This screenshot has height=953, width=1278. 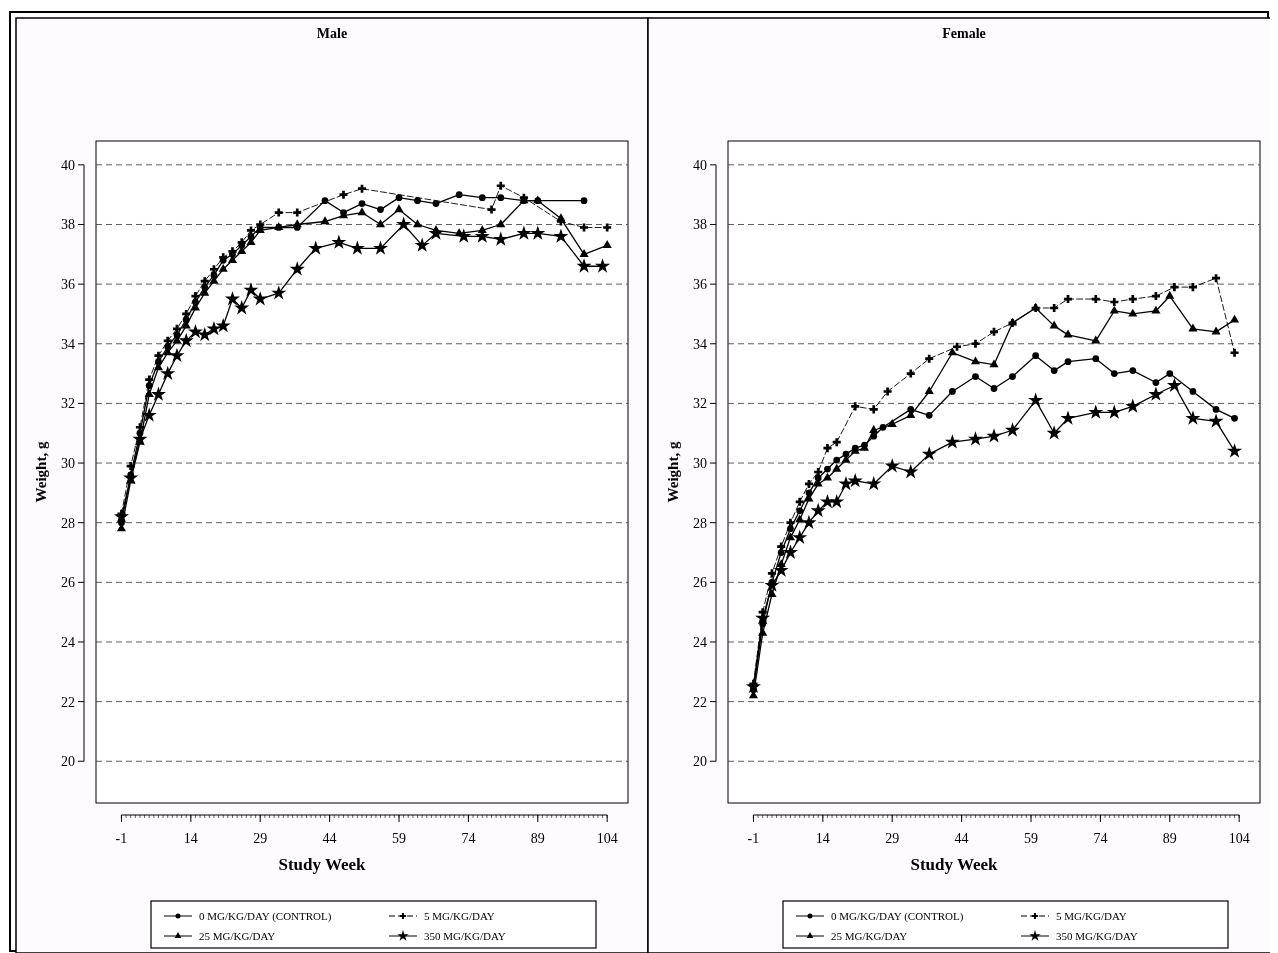 I want to click on chart-title: Female, so click(x=964, y=33).